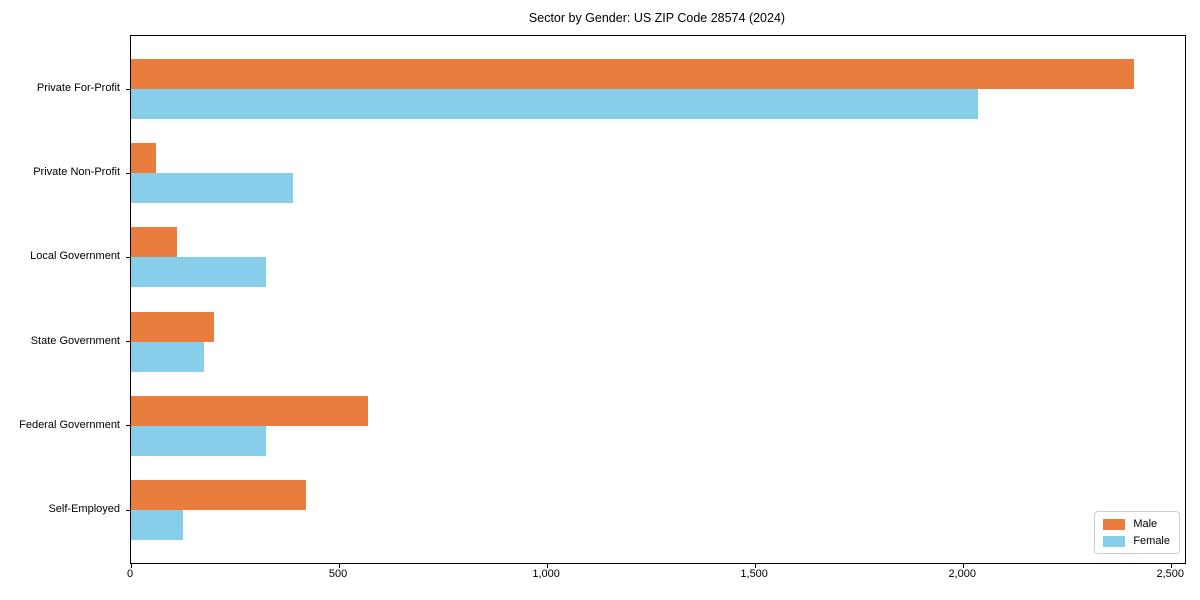  What do you see at coordinates (1151, 541) in the screenshot?
I see `legend-label-female: Female` at bounding box center [1151, 541].